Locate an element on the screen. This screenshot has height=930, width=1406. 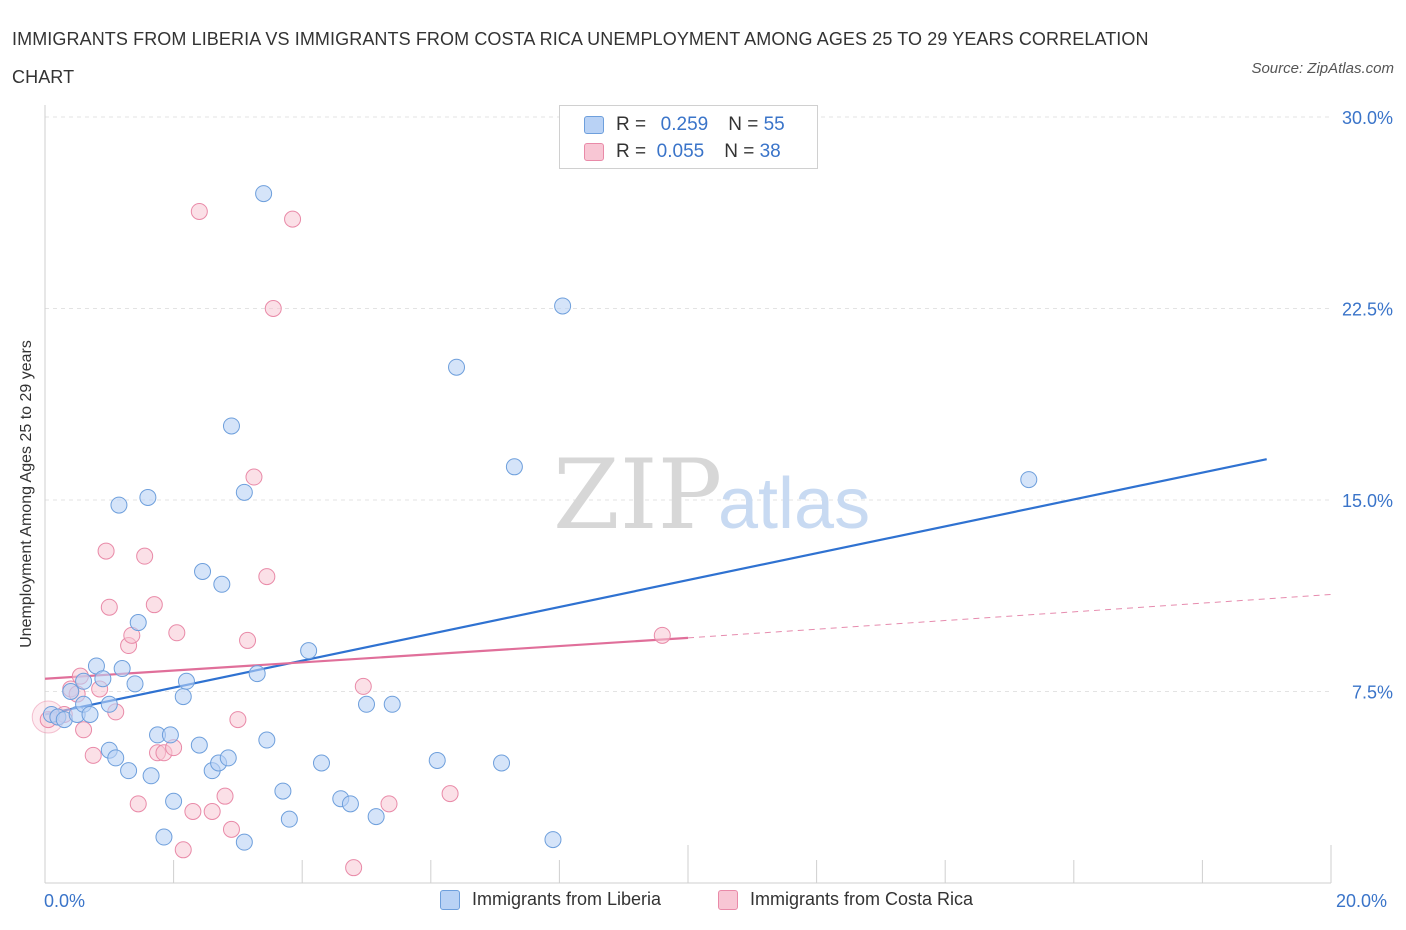
legend-row-liberia: R = 0.259 N = 55 is located at coordinates (684, 125).